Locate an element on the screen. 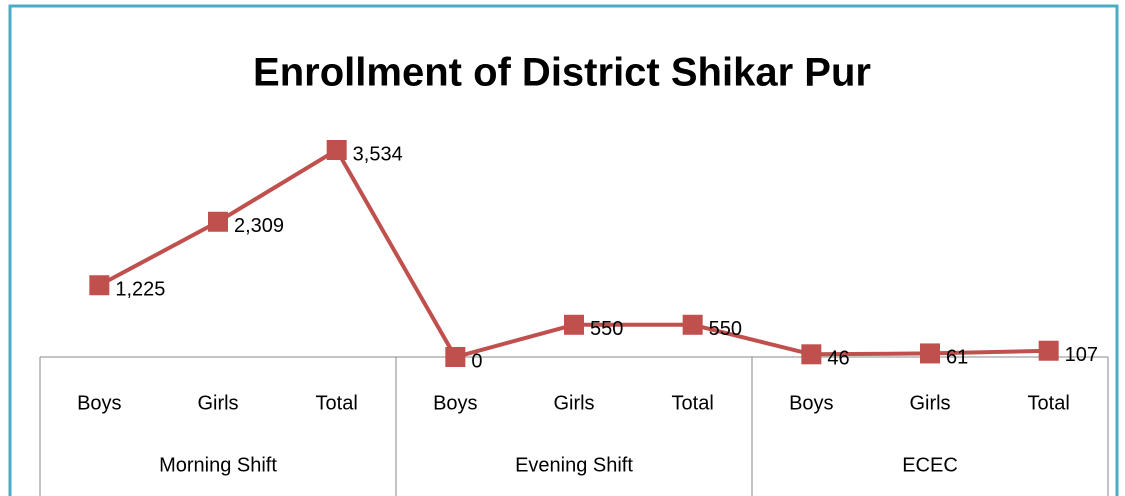 Image resolution: width=1125 pixels, height=496 pixels. data-label: 46 is located at coordinates (838, 359).